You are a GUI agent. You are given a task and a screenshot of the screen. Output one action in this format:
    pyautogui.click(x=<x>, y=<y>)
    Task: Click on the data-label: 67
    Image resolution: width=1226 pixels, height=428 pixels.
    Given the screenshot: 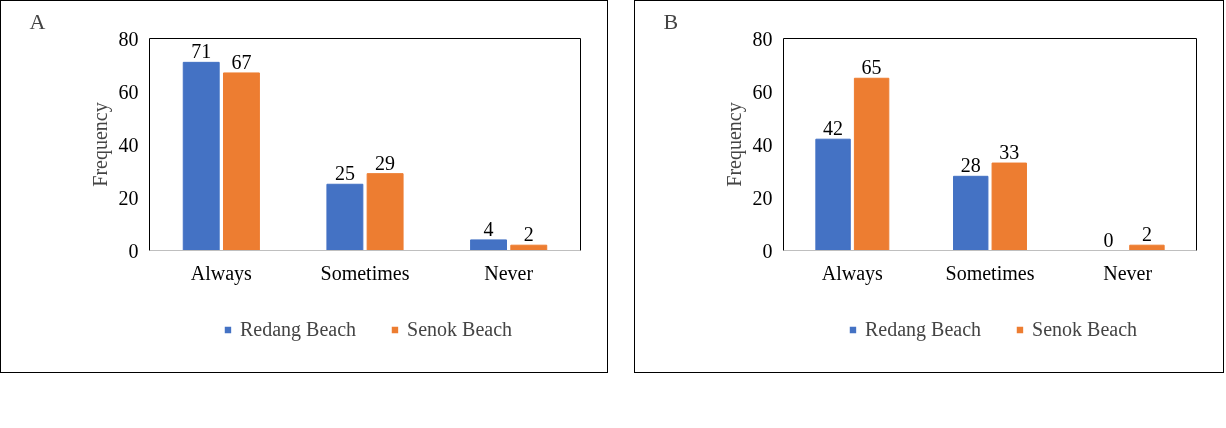 What is the action you would take?
    pyautogui.click(x=241, y=61)
    